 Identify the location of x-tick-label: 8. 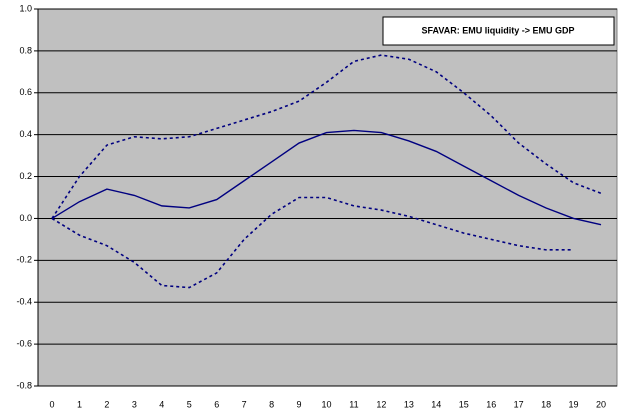
(271, 404).